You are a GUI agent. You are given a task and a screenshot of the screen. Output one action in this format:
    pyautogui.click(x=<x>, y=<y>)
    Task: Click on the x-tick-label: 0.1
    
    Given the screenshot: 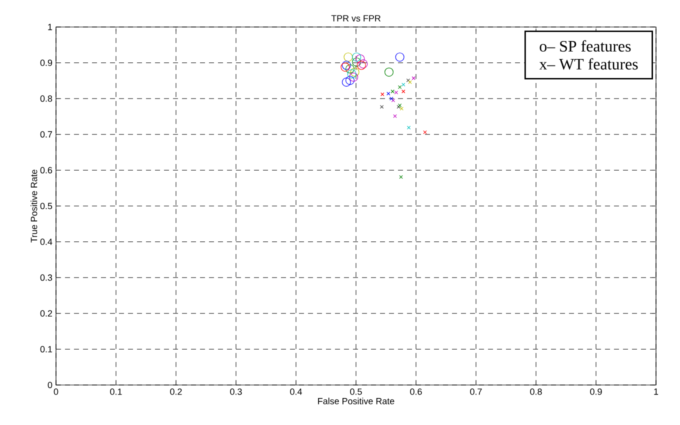 What is the action you would take?
    pyautogui.click(x=116, y=391)
    